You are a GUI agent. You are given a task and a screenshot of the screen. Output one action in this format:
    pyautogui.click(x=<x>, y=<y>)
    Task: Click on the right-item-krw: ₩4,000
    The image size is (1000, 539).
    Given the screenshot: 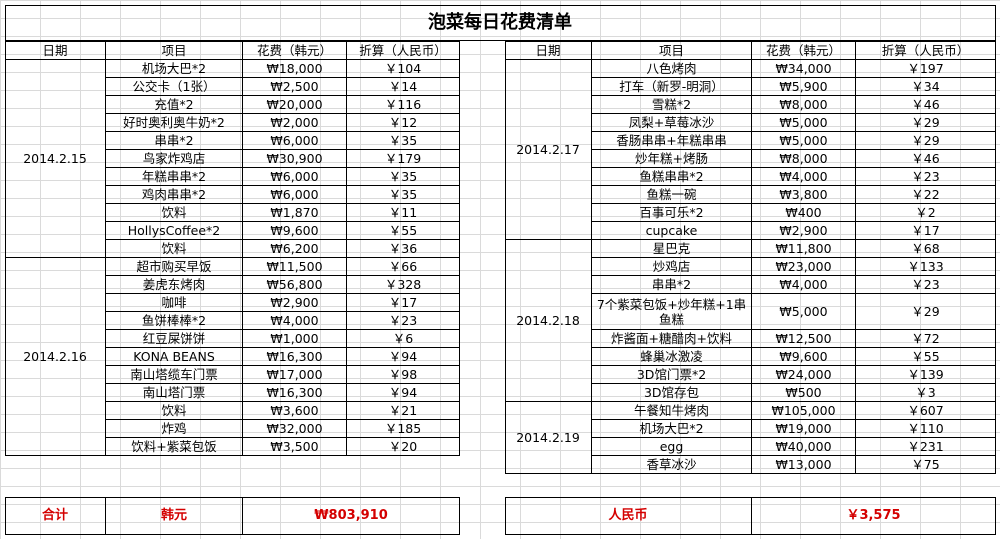 What is the action you would take?
    pyautogui.click(x=804, y=285)
    